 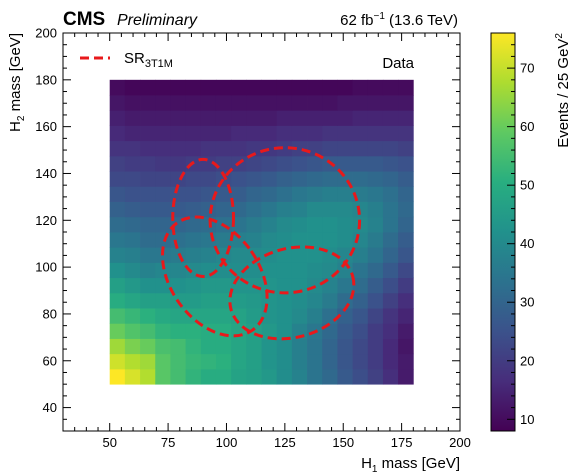 I want to click on experiment-label: CMS, so click(x=84, y=19).